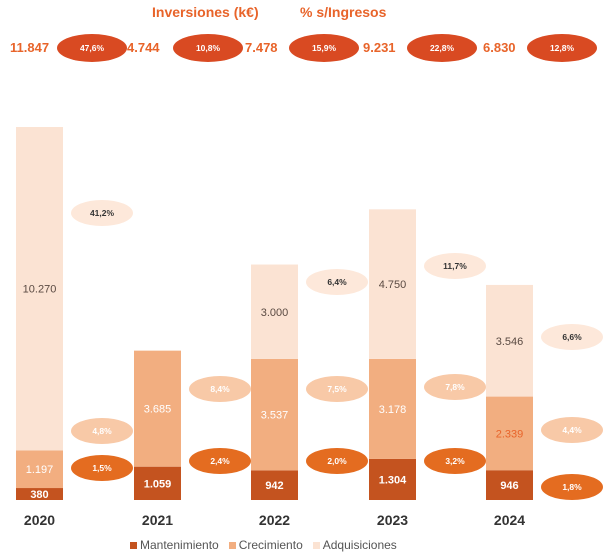 The height and width of the screenshot is (555, 612). I want to click on total-pct-oval-2021, so click(208, 48).